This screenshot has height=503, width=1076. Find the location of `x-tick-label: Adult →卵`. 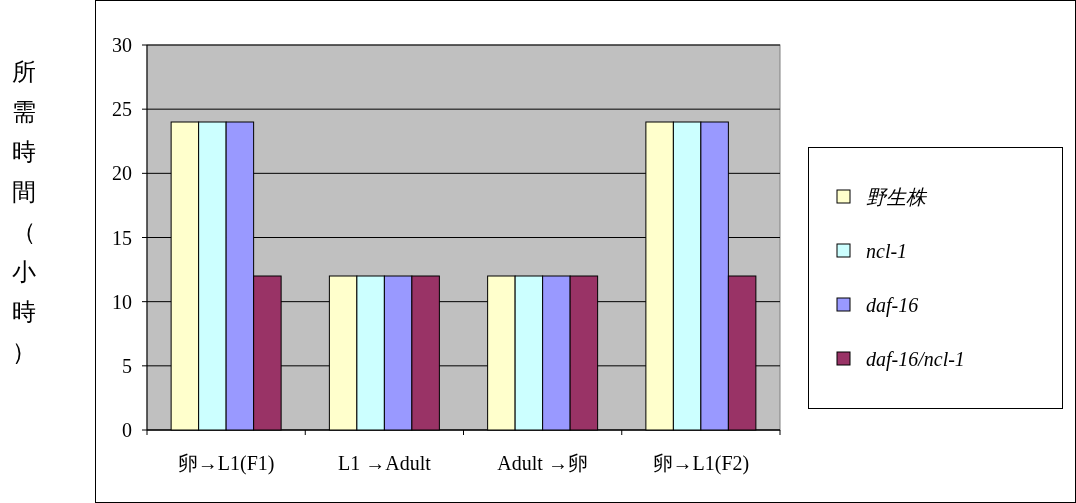

x-tick-label: Adult →卵 is located at coordinates (542, 463).